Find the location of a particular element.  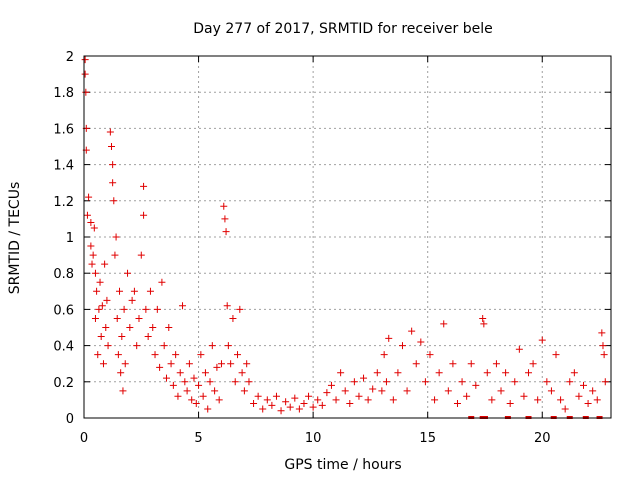

y-tick-label: 0.8 is located at coordinates (63, 274).